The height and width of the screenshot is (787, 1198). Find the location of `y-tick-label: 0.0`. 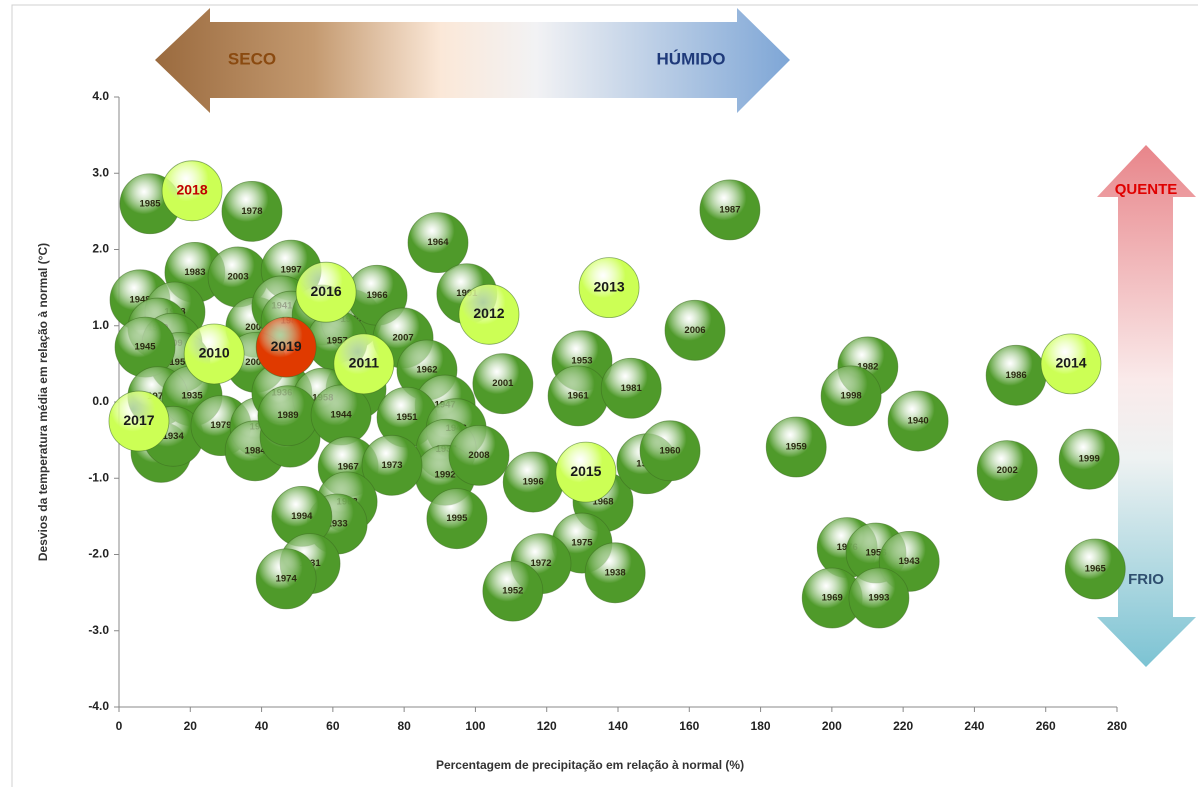

y-tick-label: 0.0 is located at coordinates (100, 401).